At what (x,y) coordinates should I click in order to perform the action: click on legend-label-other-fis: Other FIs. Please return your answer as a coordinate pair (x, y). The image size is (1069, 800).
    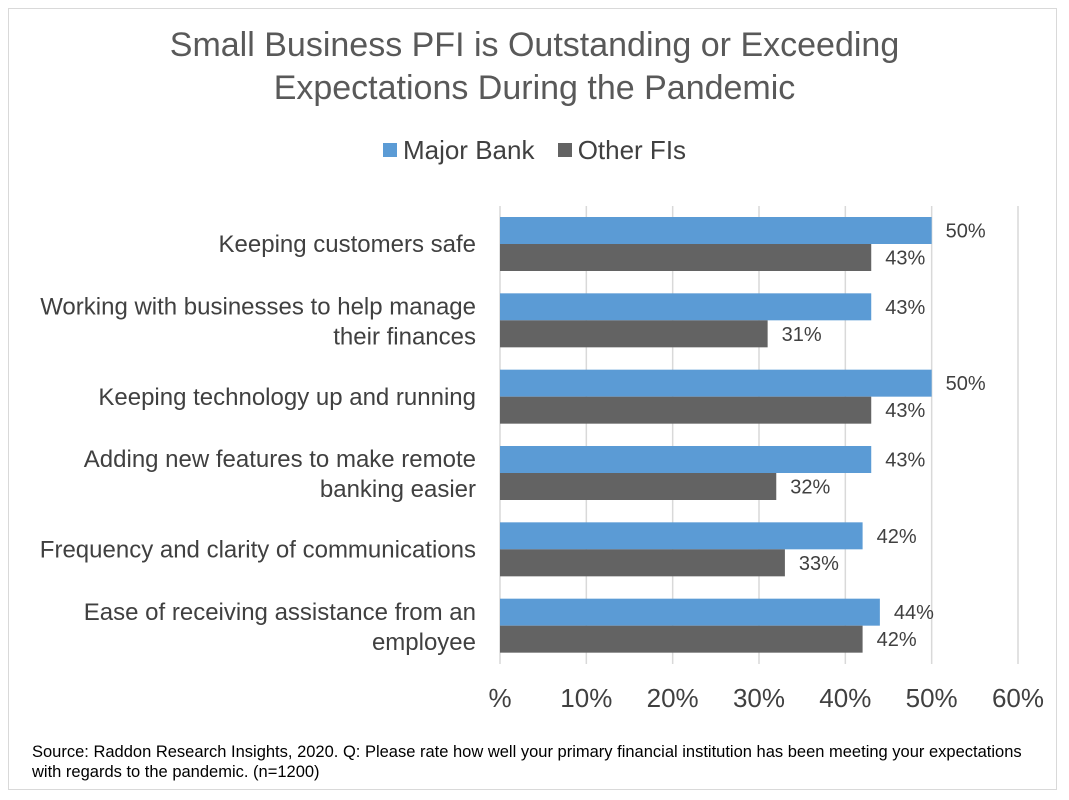
    Looking at the image, I should click on (632, 149).